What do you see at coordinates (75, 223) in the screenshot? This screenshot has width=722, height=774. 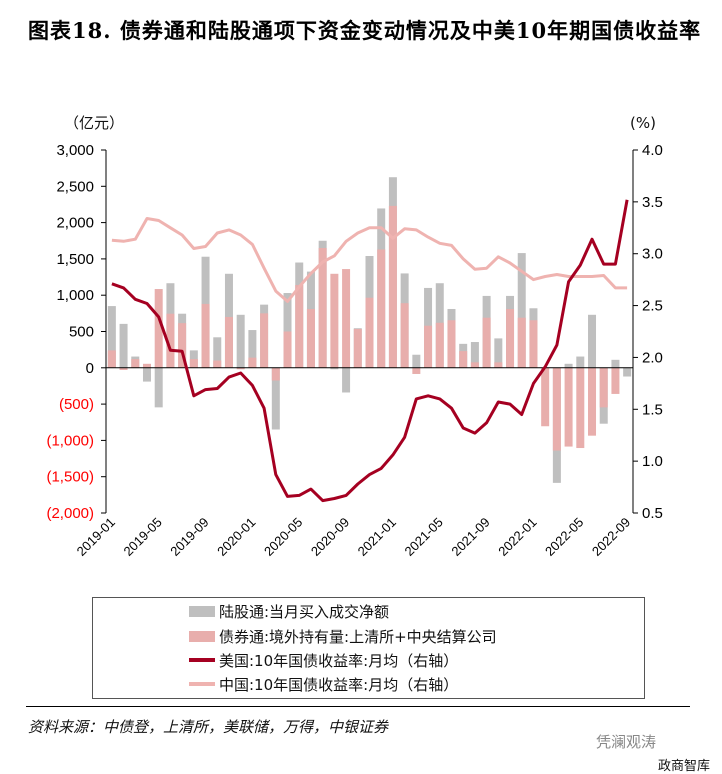 I see `left-tick-label: 2,000` at bounding box center [75, 223].